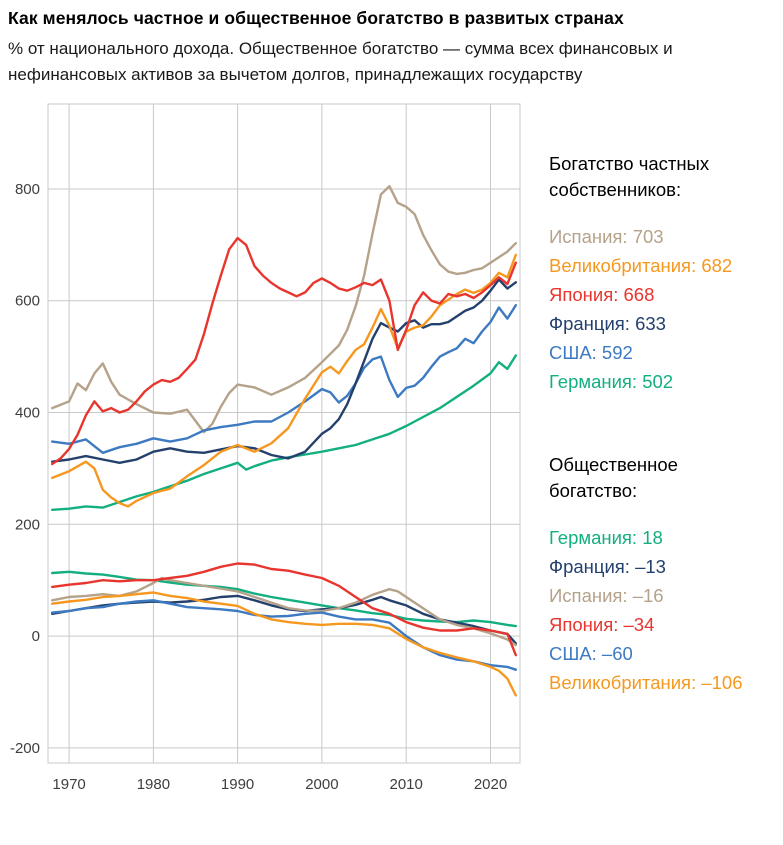 The image size is (783, 845). I want to click on legend-item-private-uk: Великобритания: 682, so click(641, 266).